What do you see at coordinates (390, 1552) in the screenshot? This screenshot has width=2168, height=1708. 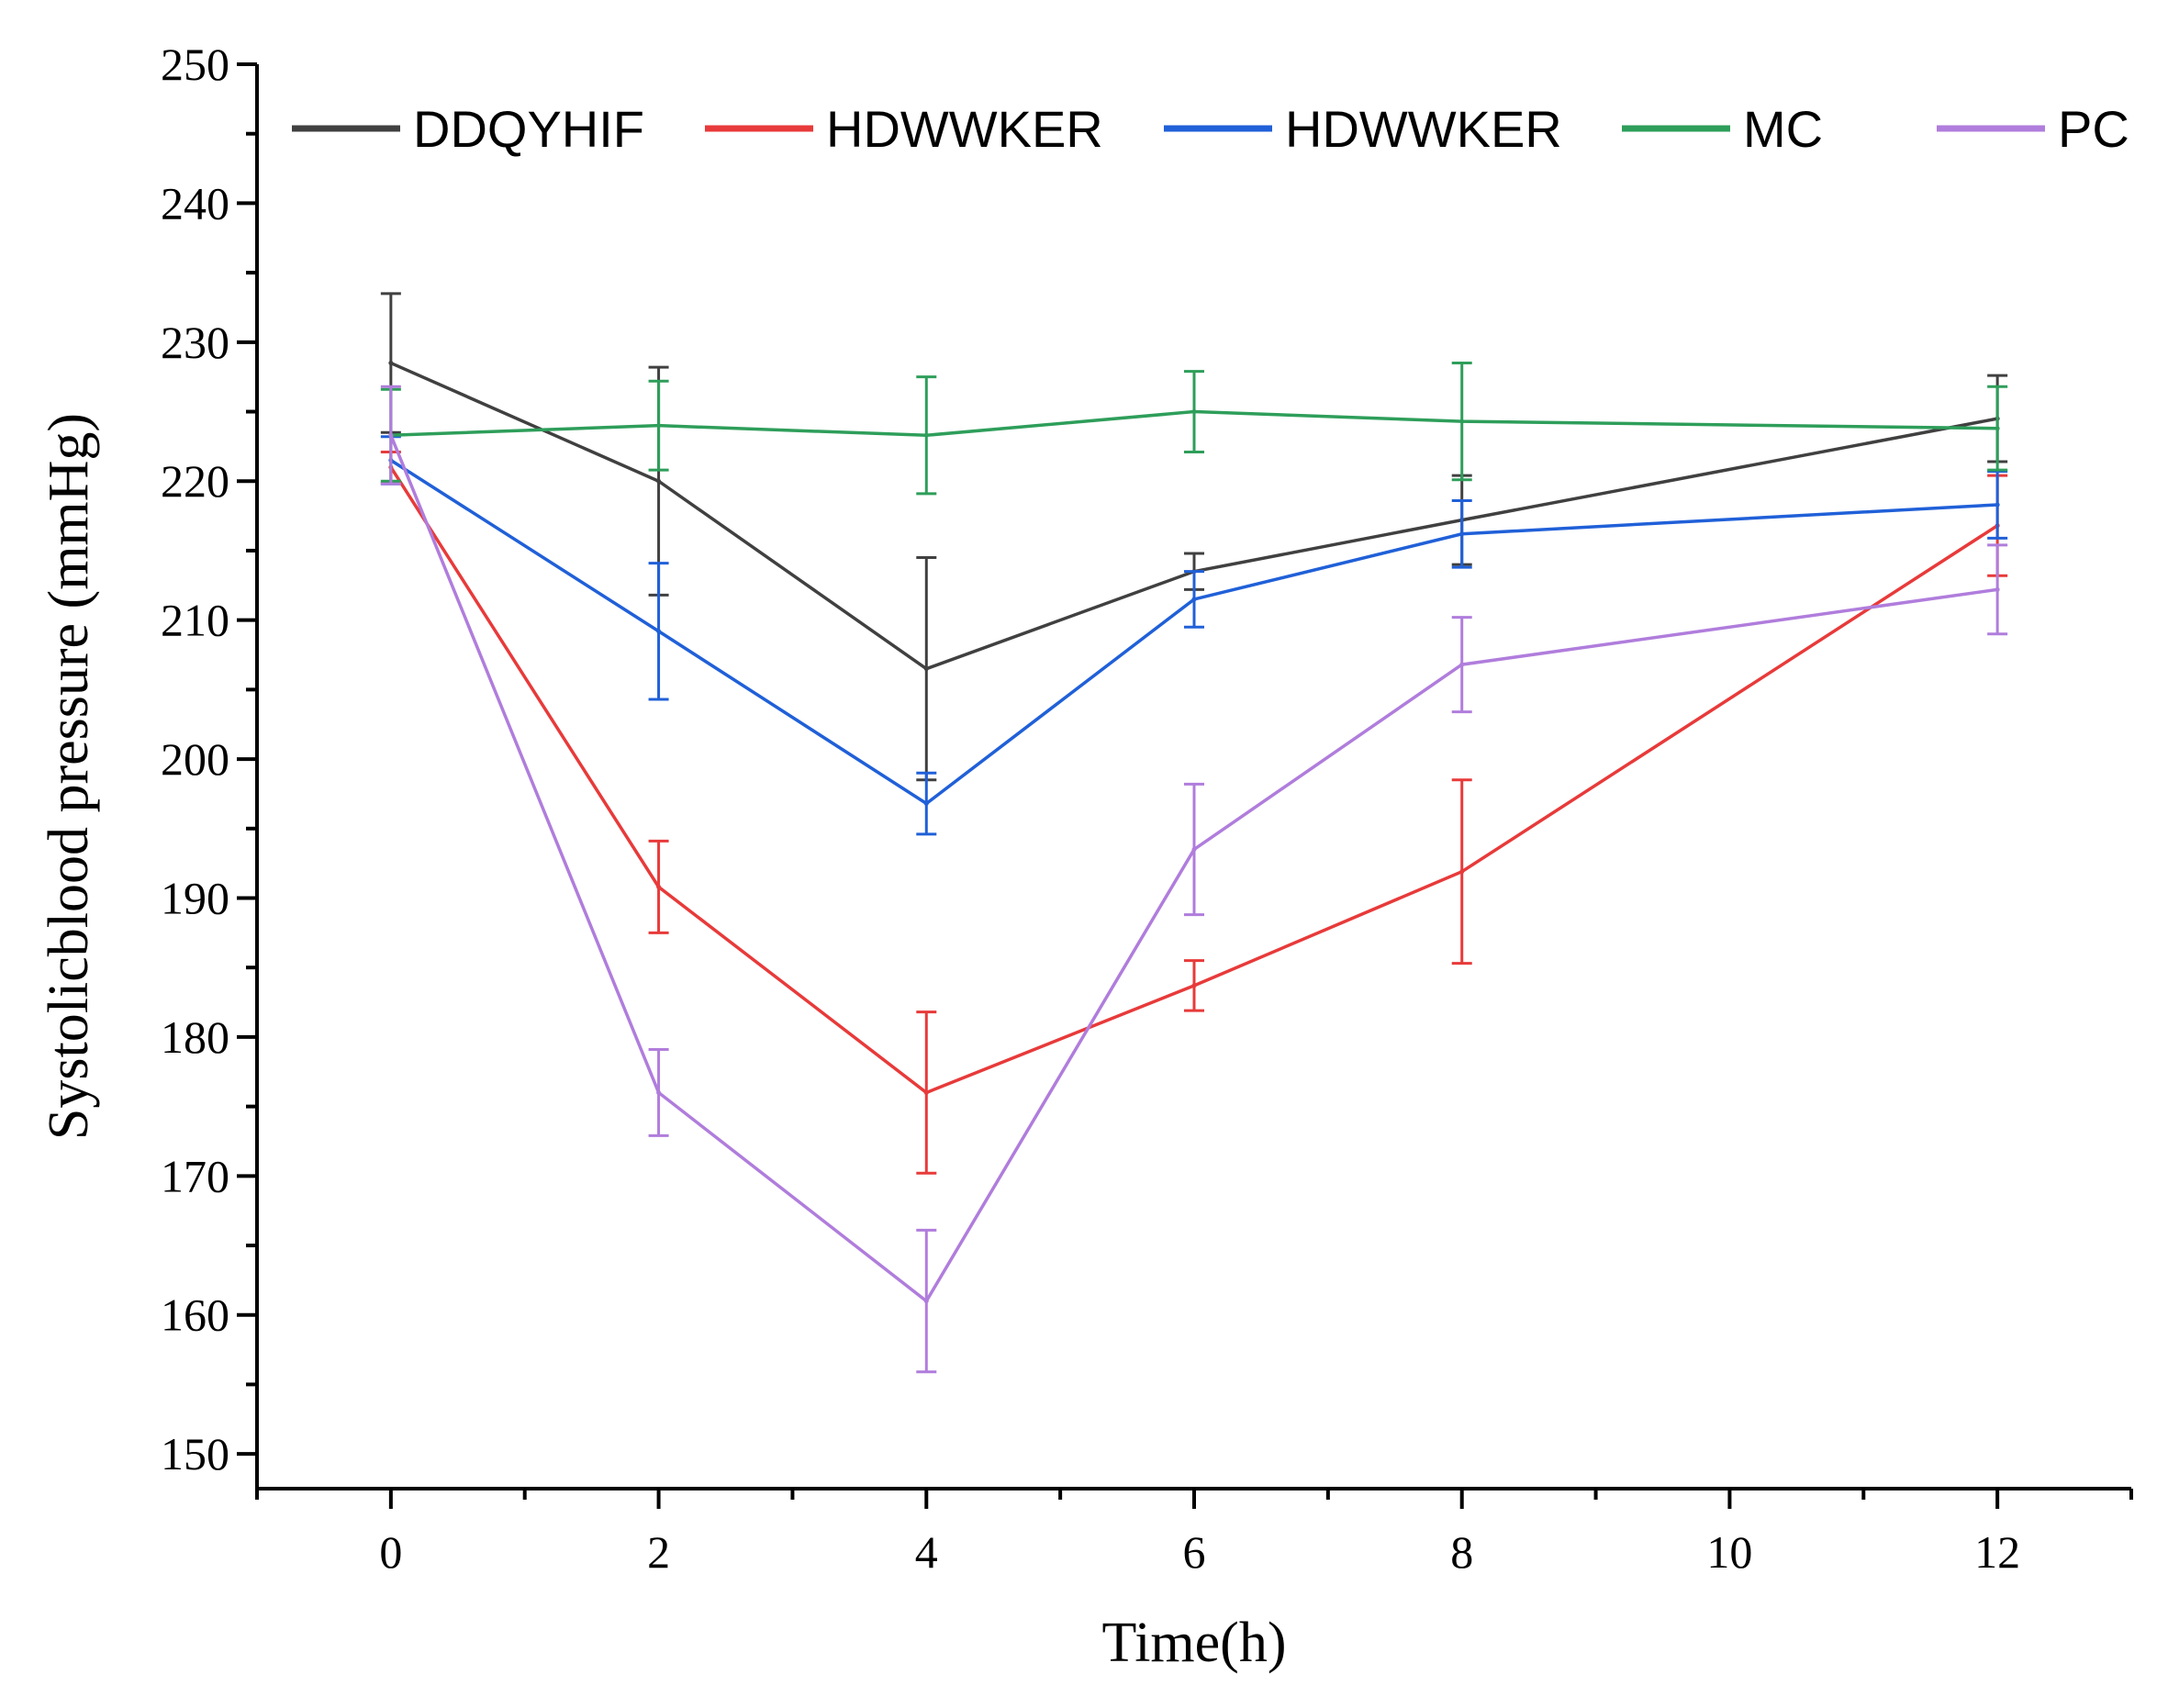 I see `x-tick-label: 0` at bounding box center [390, 1552].